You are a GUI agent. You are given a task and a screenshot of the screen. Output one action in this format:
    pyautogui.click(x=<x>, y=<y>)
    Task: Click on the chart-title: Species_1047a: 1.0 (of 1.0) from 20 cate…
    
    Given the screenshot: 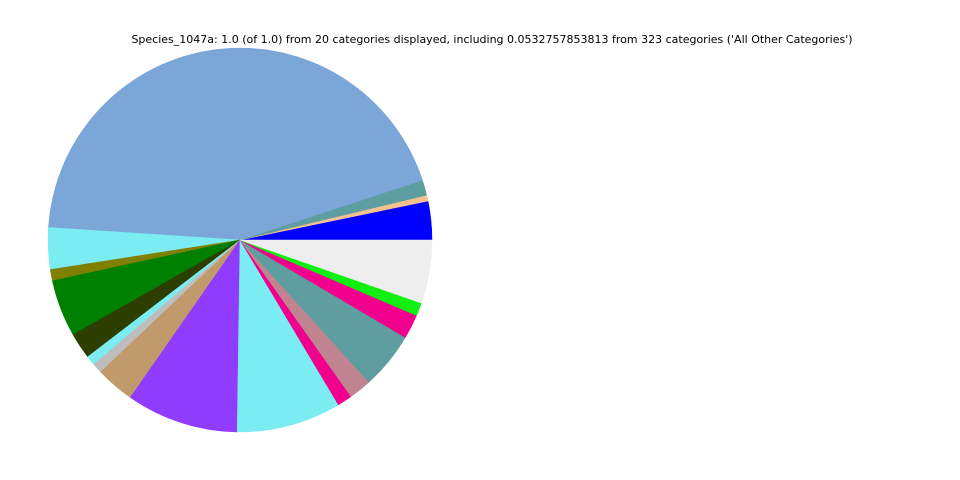 What is the action you would take?
    pyautogui.click(x=491, y=39)
    